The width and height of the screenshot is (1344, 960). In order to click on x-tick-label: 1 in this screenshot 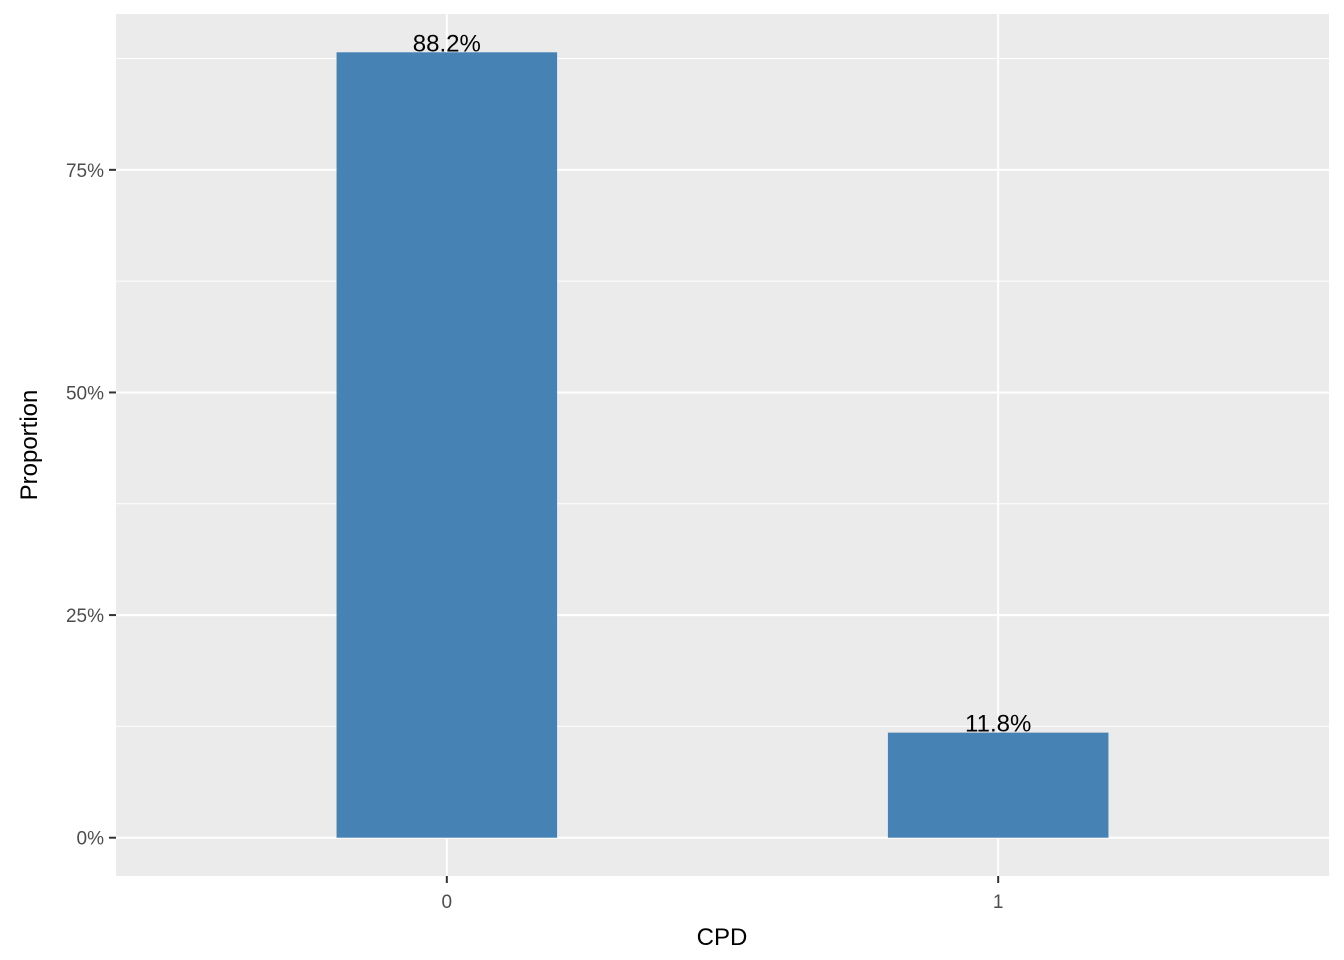, I will do `click(998, 902)`.